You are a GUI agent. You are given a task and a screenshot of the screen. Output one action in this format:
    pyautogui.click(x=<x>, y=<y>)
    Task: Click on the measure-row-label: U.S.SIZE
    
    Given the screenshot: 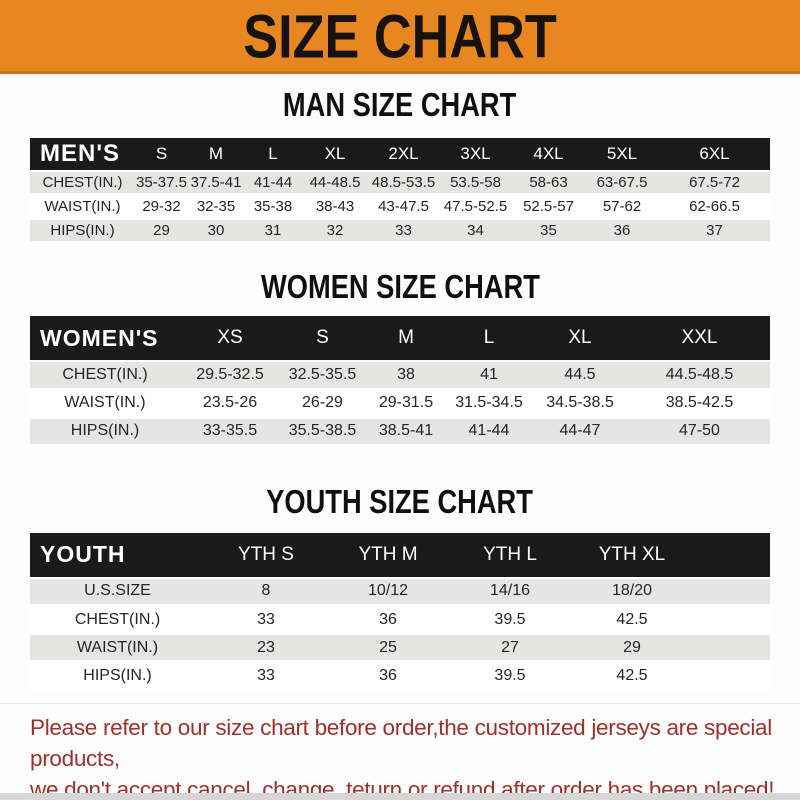 What is the action you would take?
    pyautogui.click(x=117, y=592)
    